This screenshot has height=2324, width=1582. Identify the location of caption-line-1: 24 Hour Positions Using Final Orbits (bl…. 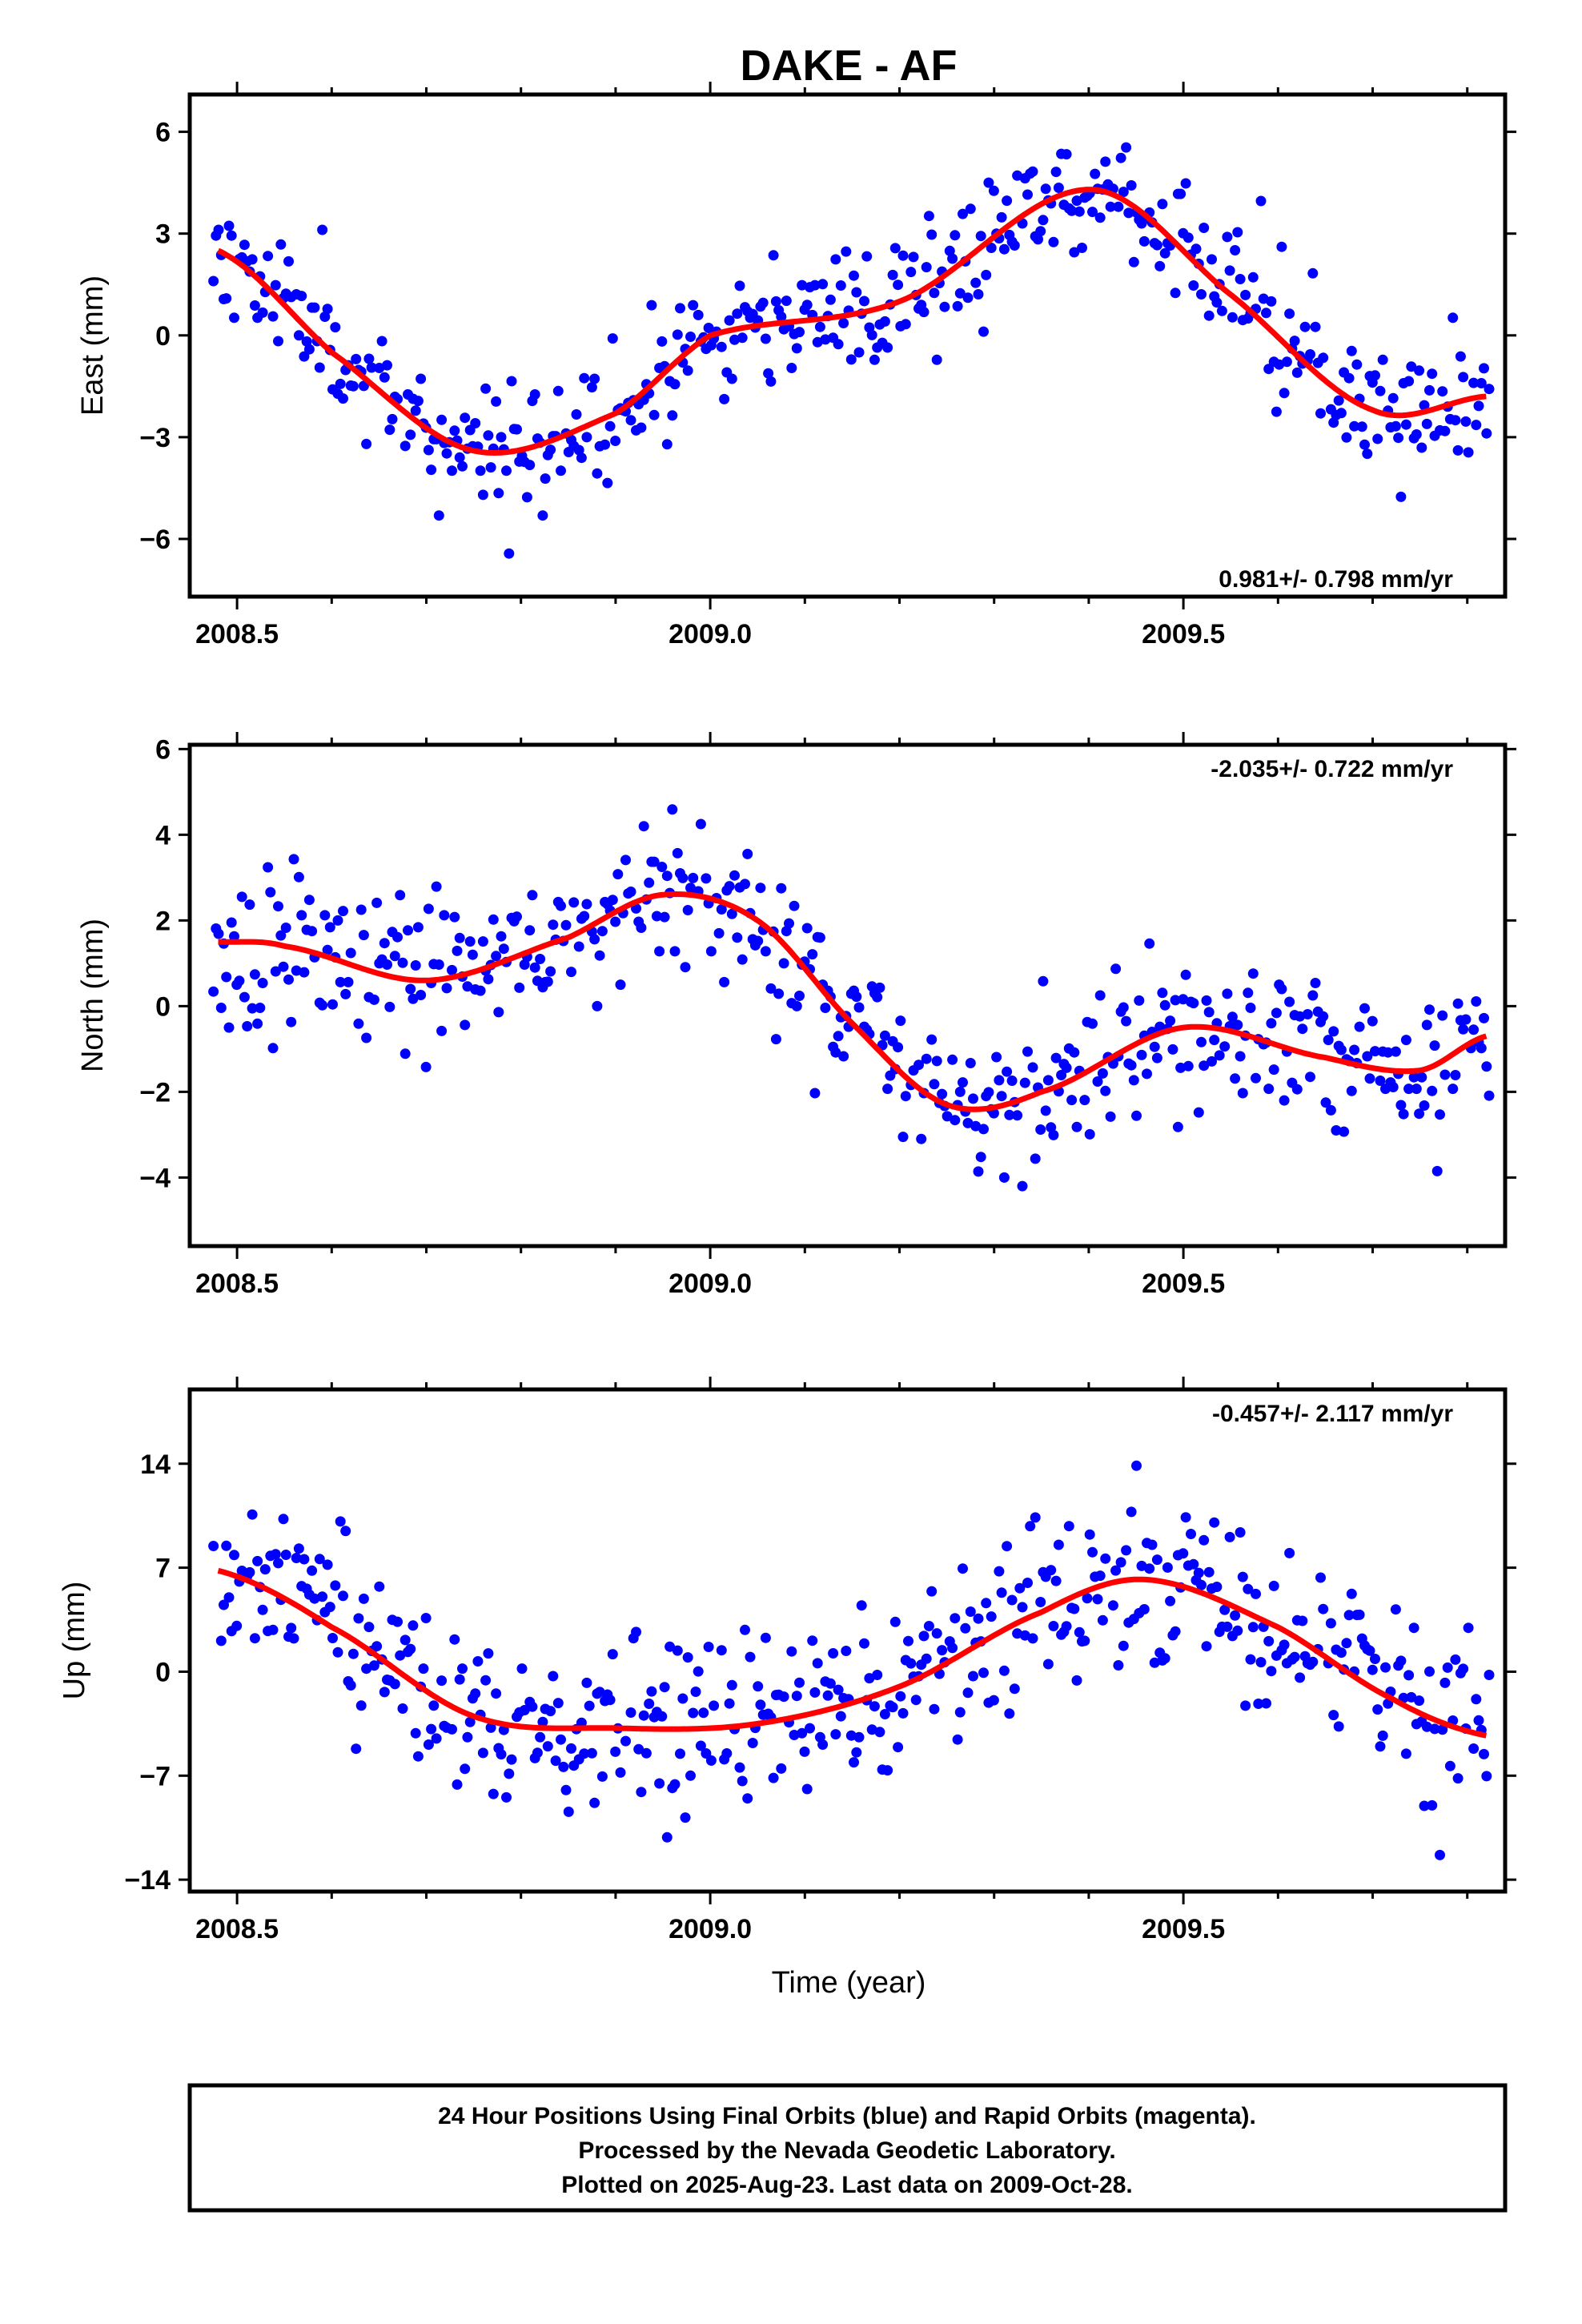
(847, 2116).